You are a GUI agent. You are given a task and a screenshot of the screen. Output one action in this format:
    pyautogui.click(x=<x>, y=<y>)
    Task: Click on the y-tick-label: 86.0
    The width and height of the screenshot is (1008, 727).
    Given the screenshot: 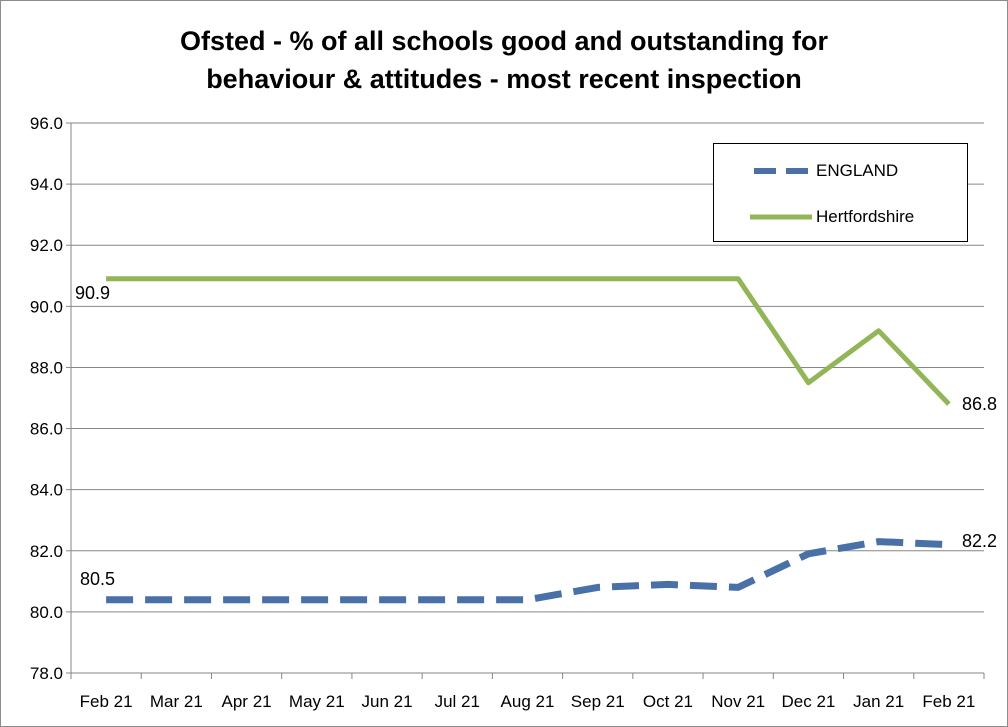 What is the action you would take?
    pyautogui.click(x=46, y=429)
    